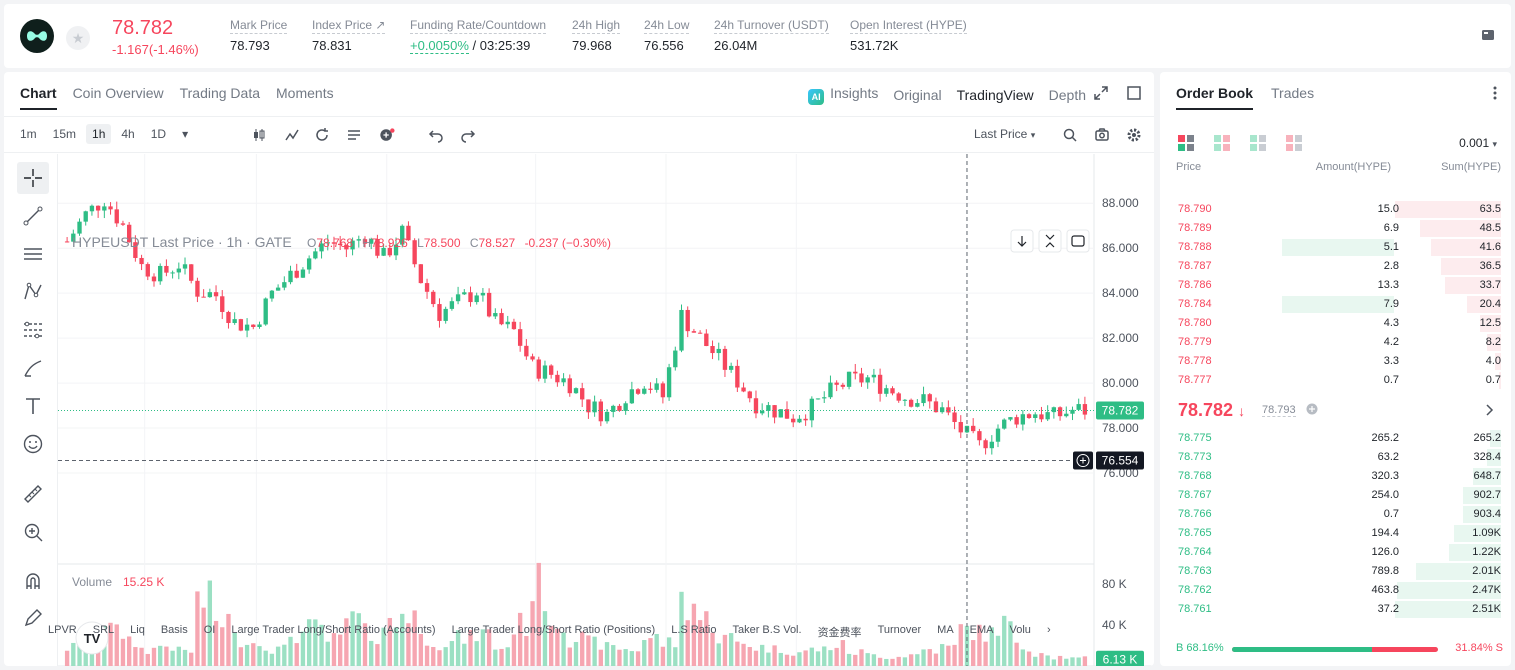 The width and height of the screenshot is (1515, 670). What do you see at coordinates (839, 633) in the screenshot?
I see `indicator-shortcut: 资金费率` at bounding box center [839, 633].